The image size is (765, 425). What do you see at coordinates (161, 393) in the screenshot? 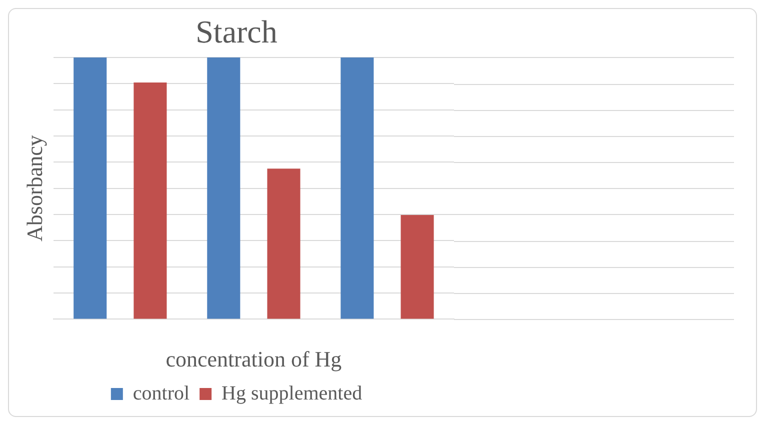
I see `legend-label: control` at bounding box center [161, 393].